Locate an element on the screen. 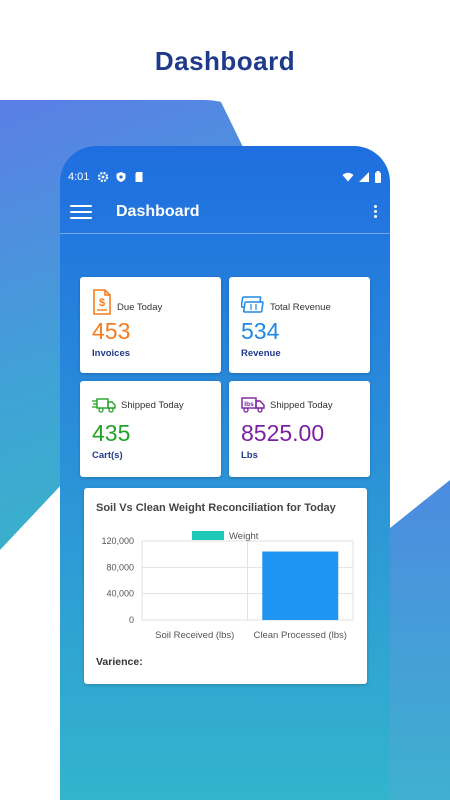 The width and height of the screenshot is (450, 800). card-shipped-lbs: lbs Shipped Today 8525.00 Lbs is located at coordinates (299, 429).